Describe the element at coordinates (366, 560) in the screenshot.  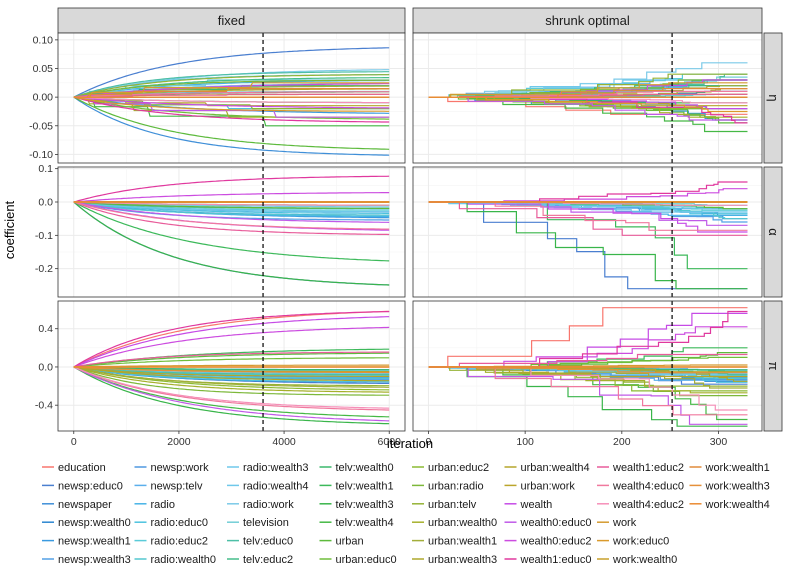
I see `legend-label: urban:educ0` at that location.